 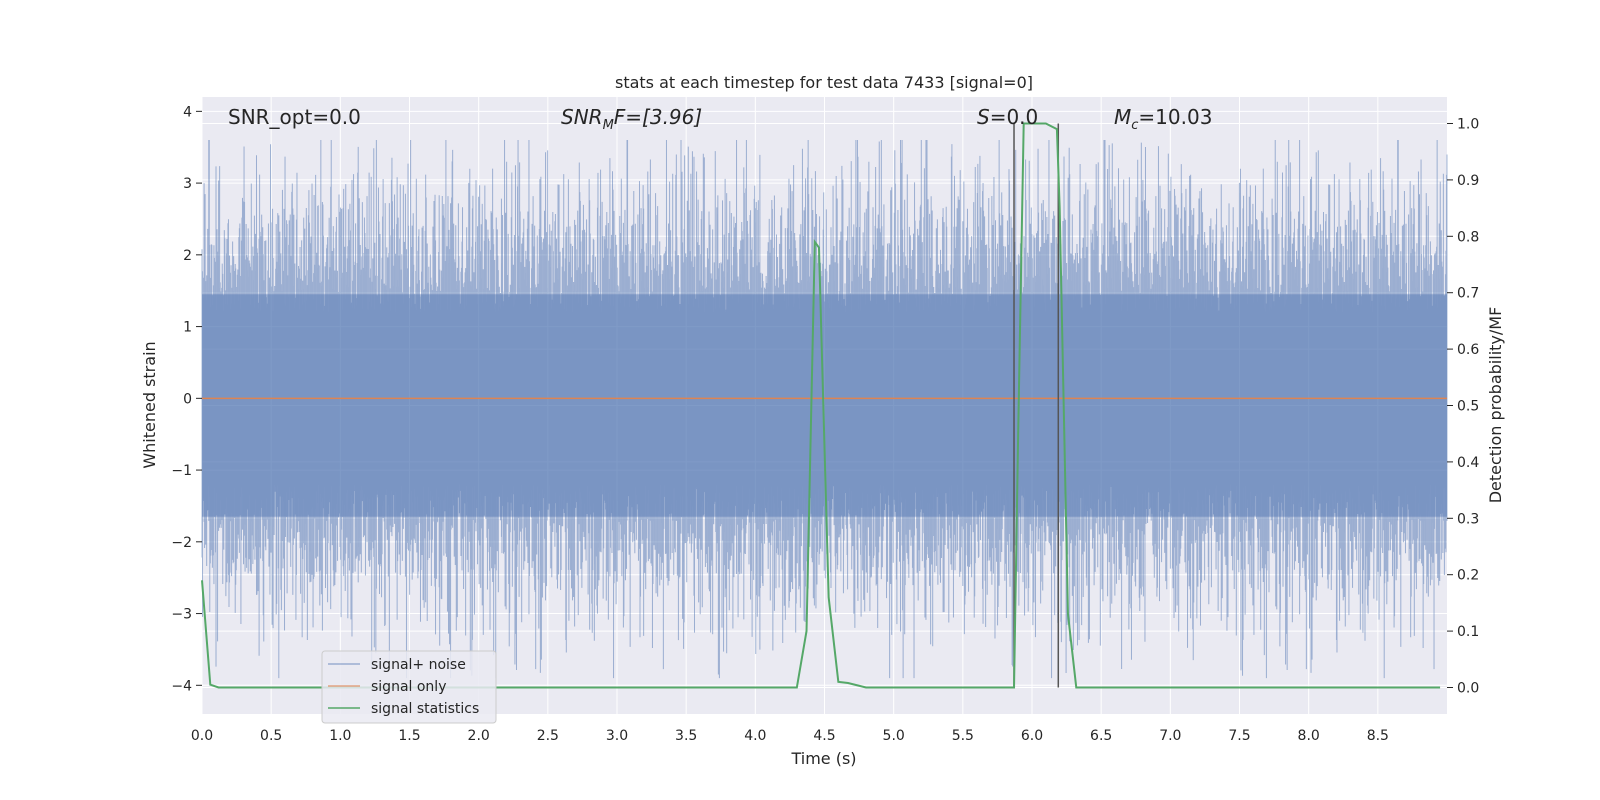 What do you see at coordinates (187, 328) in the screenshot?
I see `y-left-tick-label: 1` at bounding box center [187, 328].